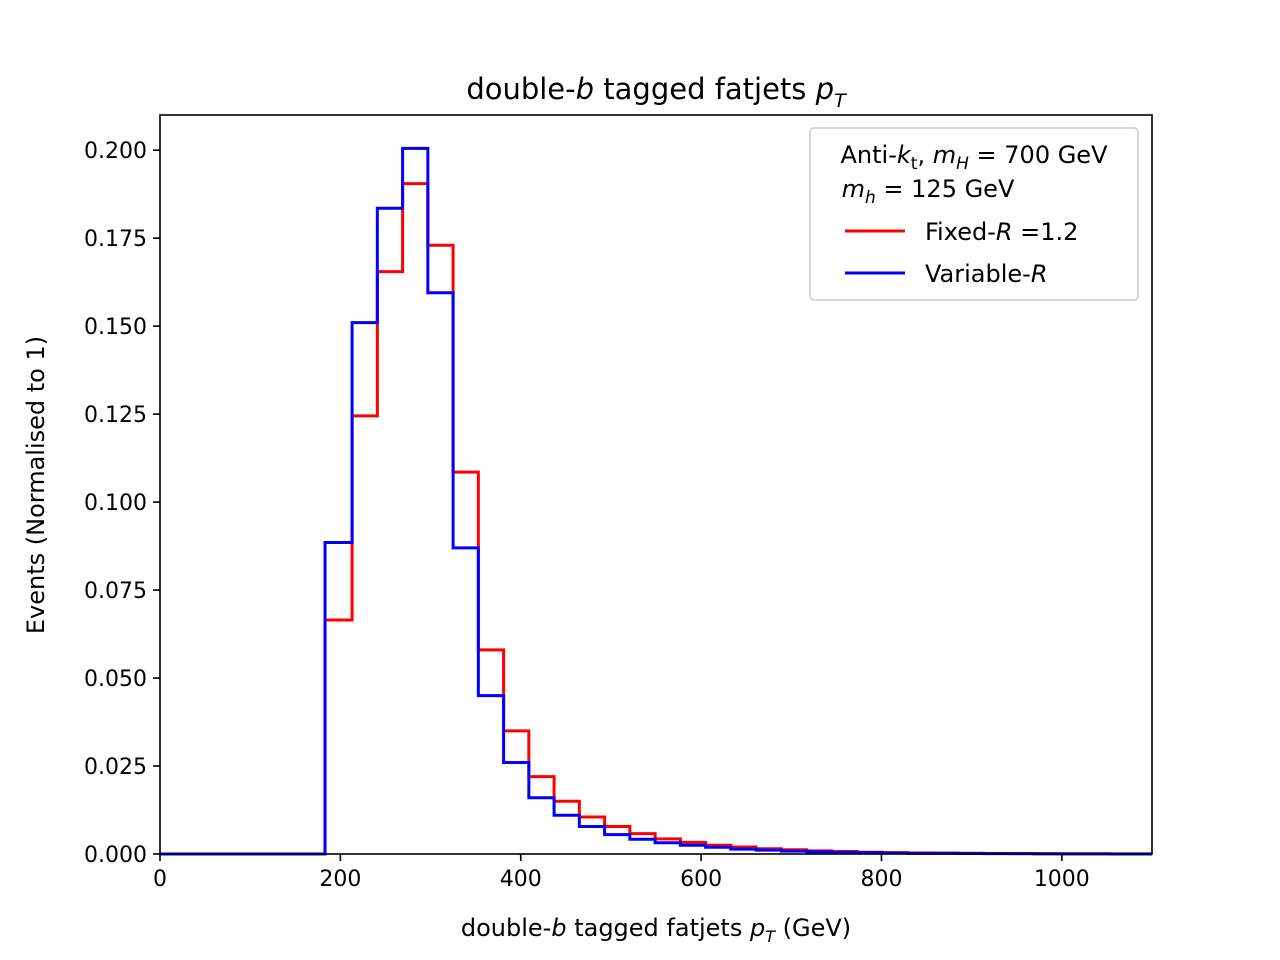 The width and height of the screenshot is (1280, 960). Describe the element at coordinates (115, 327) in the screenshot. I see `y-tick-label: 0.150` at that location.